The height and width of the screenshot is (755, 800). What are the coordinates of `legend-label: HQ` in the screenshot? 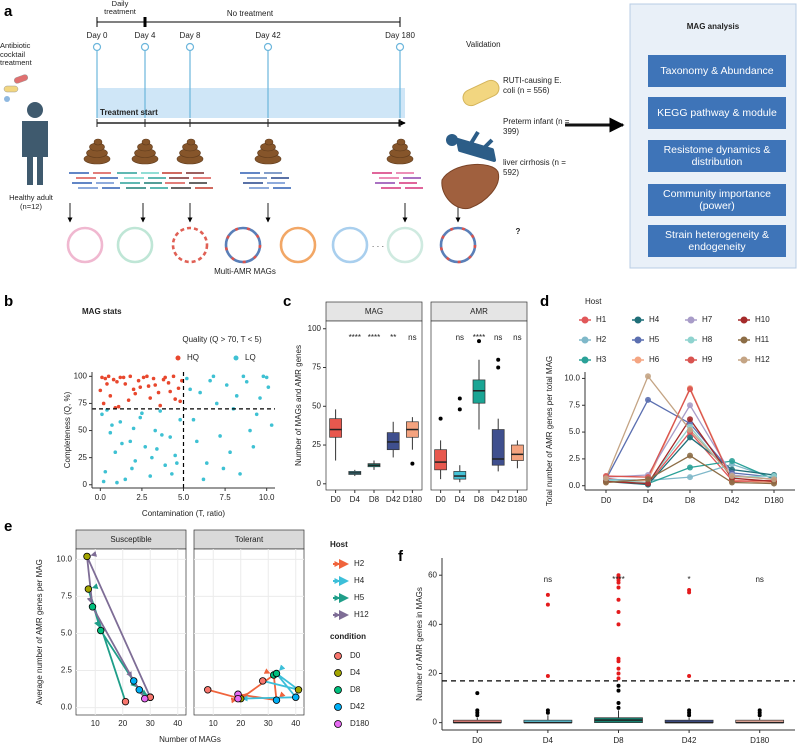 It's located at (193, 357).